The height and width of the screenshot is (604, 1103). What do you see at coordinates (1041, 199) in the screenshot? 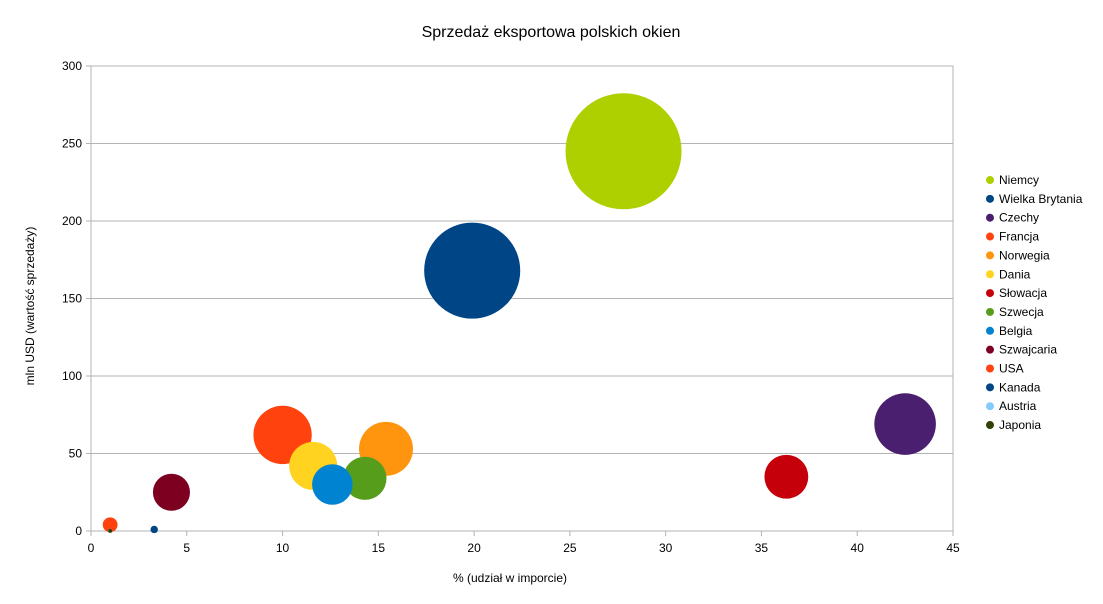
I see `legend-label: Wielka Brytania` at bounding box center [1041, 199].